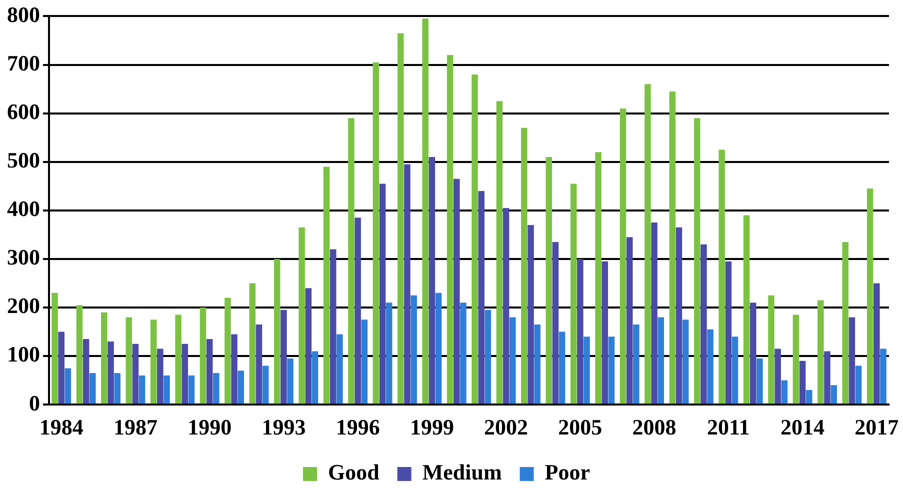 Image resolution: width=903 pixels, height=499 pixels. I want to click on x-tick-label: 2008, so click(654, 427).